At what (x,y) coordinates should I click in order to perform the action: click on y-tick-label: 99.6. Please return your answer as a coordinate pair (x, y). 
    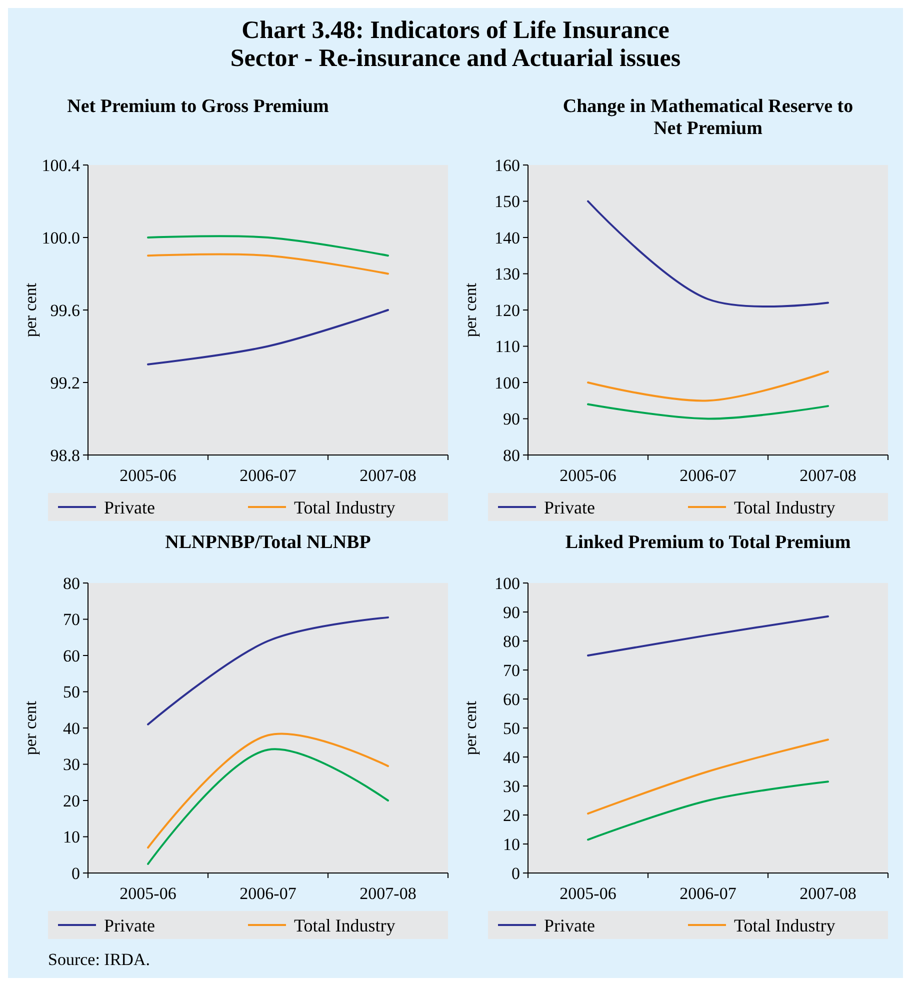
    Looking at the image, I should click on (65, 310).